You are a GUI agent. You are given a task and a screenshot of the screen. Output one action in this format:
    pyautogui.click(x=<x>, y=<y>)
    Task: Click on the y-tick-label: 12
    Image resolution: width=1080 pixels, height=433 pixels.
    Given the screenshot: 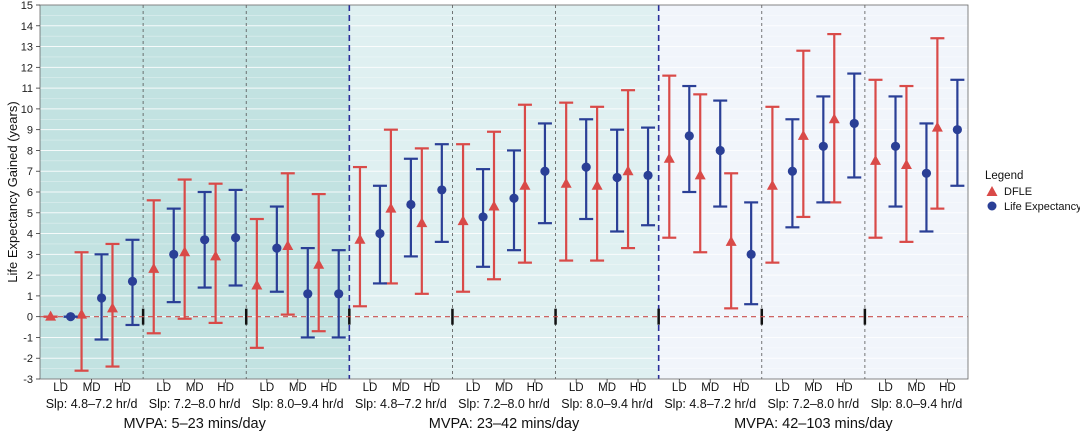 What is the action you would take?
    pyautogui.click(x=27, y=68)
    